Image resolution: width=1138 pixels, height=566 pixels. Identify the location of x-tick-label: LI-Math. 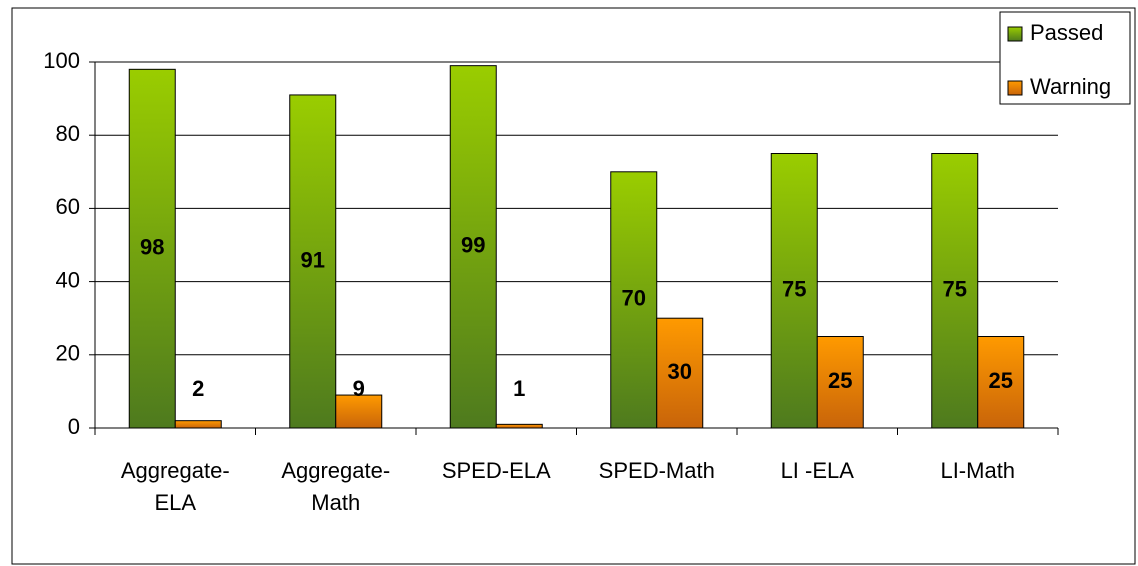
(977, 470).